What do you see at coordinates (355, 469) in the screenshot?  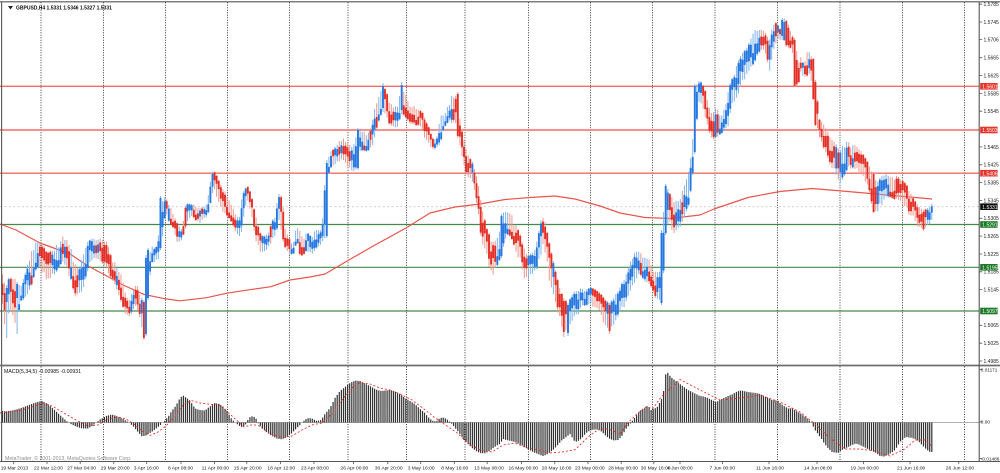 I see `svg-text: 26 Apr 00:00` at bounding box center [355, 469].